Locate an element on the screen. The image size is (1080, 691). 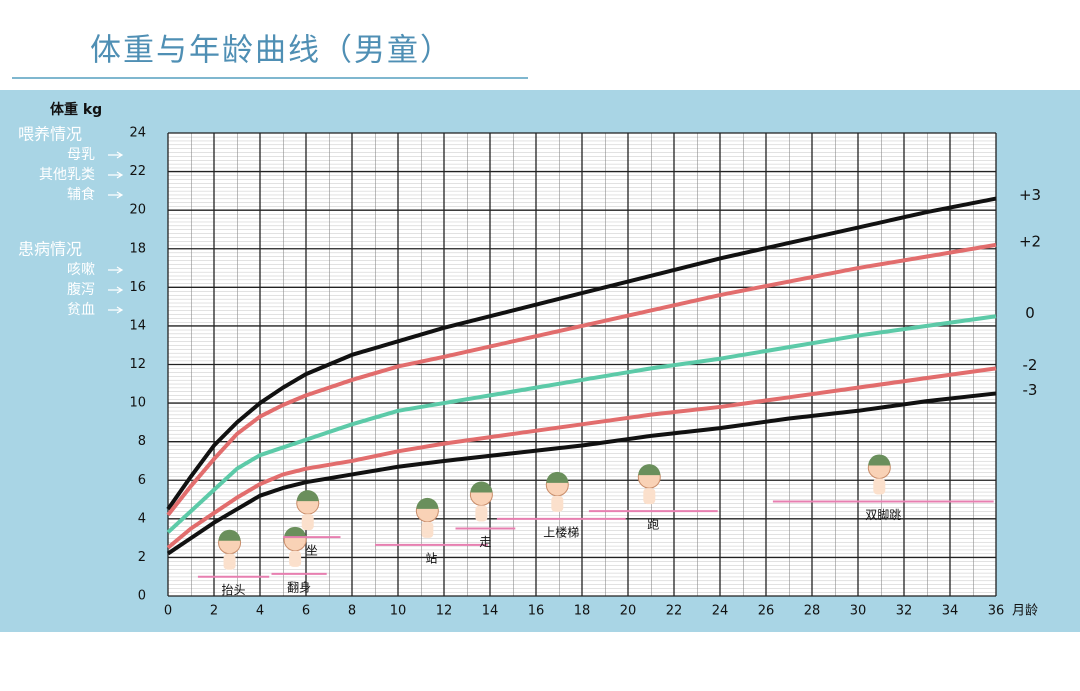
y-tick-label: 24 is located at coordinates (137, 133).